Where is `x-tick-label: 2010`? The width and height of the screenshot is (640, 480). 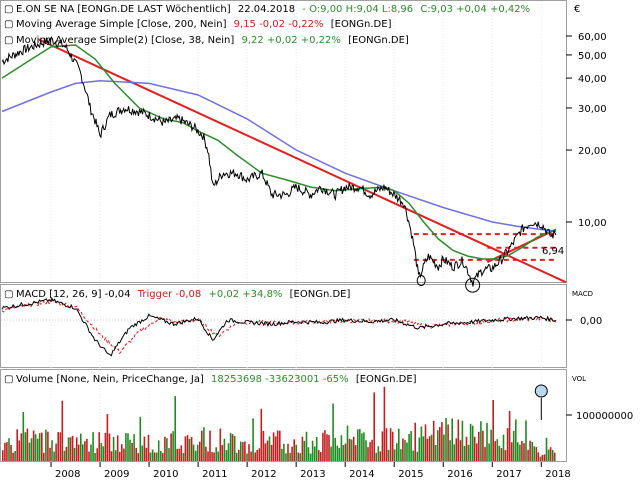 x-tick-label: 2010 is located at coordinates (165, 474).